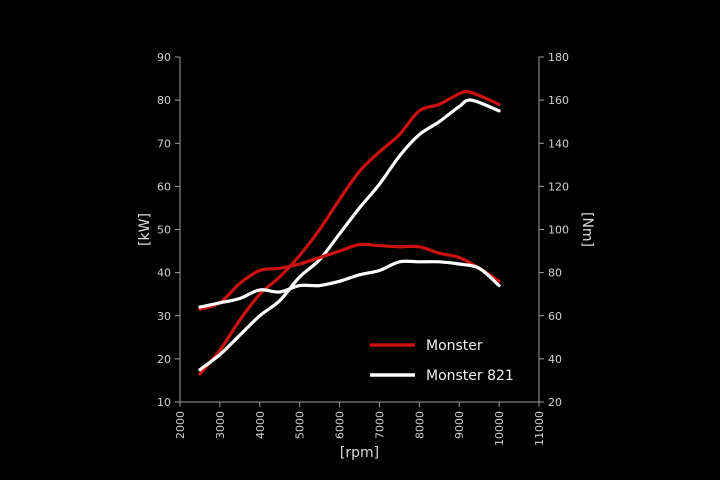 Image resolution: width=720 pixels, height=480 pixels. Describe the element at coordinates (558, 186) in the screenshot. I see `right-y-tick-label: 120` at that location.